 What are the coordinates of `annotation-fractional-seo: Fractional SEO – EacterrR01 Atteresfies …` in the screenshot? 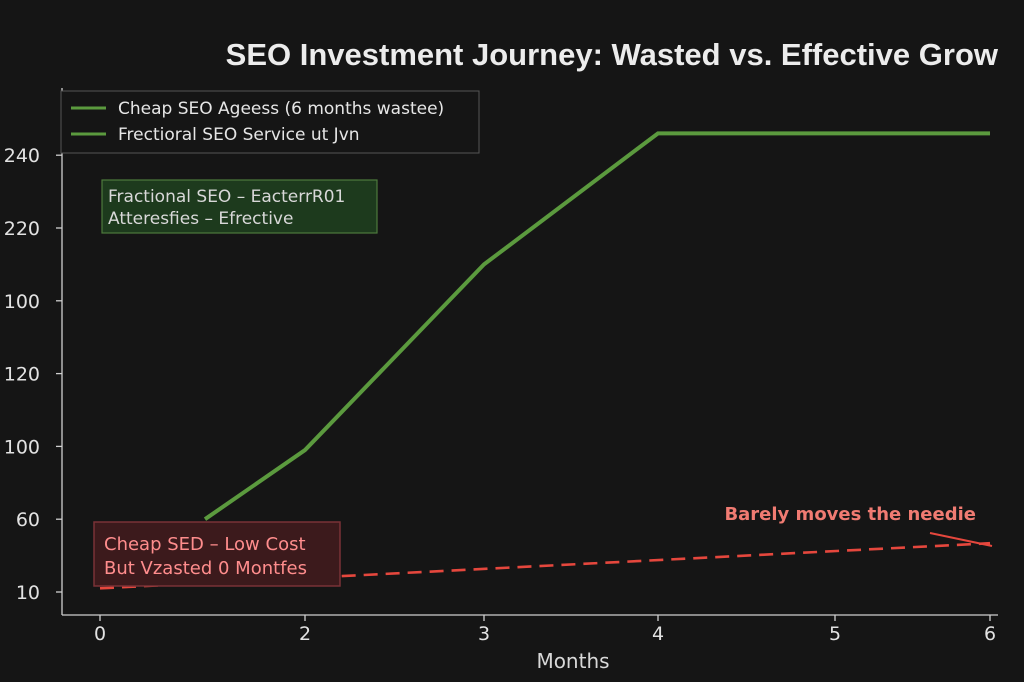 It's located at (239, 206).